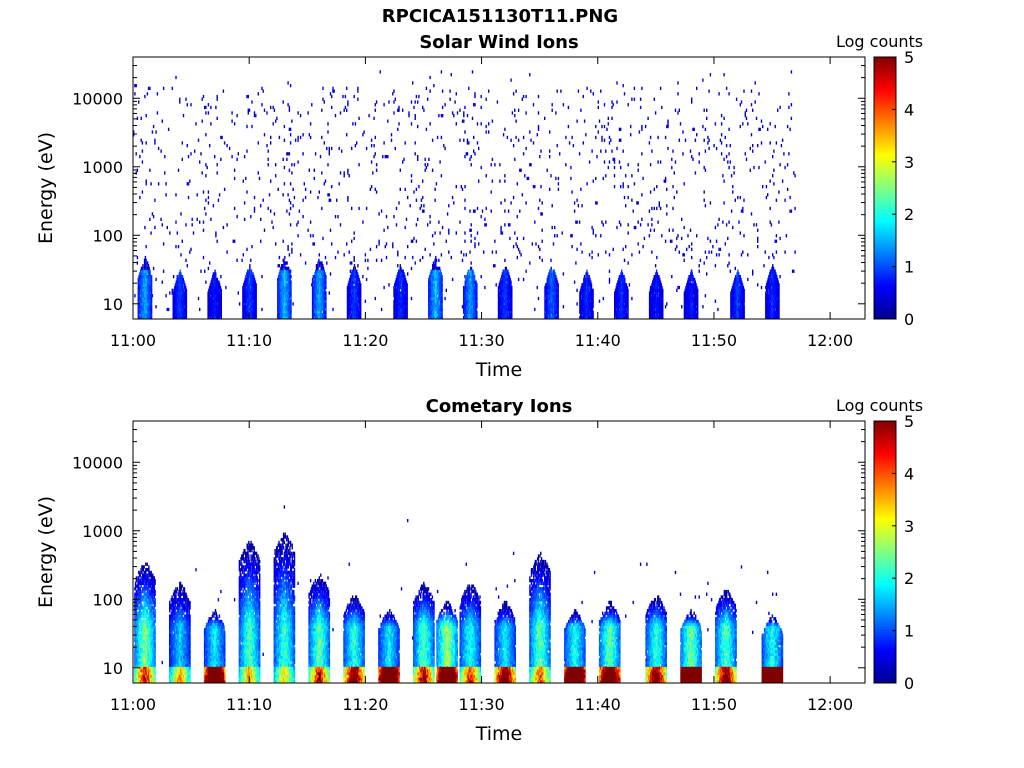  Describe the element at coordinates (458, 594) in the screenshot. I see `heatmap-cells` at that location.